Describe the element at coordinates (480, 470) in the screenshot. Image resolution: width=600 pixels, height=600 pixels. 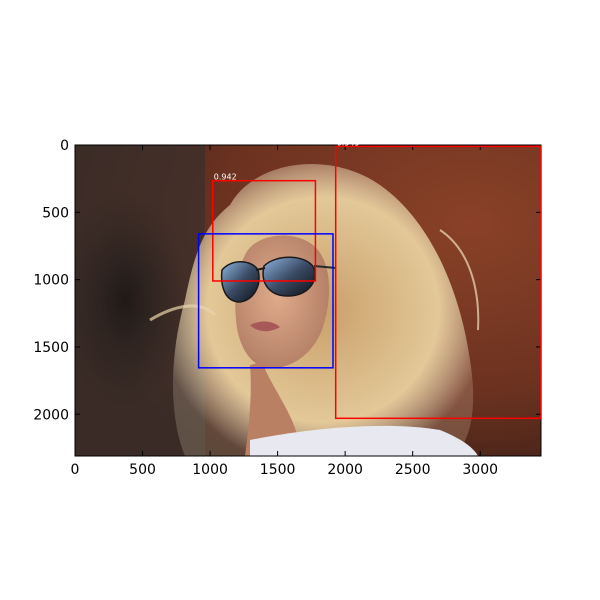
I see `x-tick-label: 3000` at that location.